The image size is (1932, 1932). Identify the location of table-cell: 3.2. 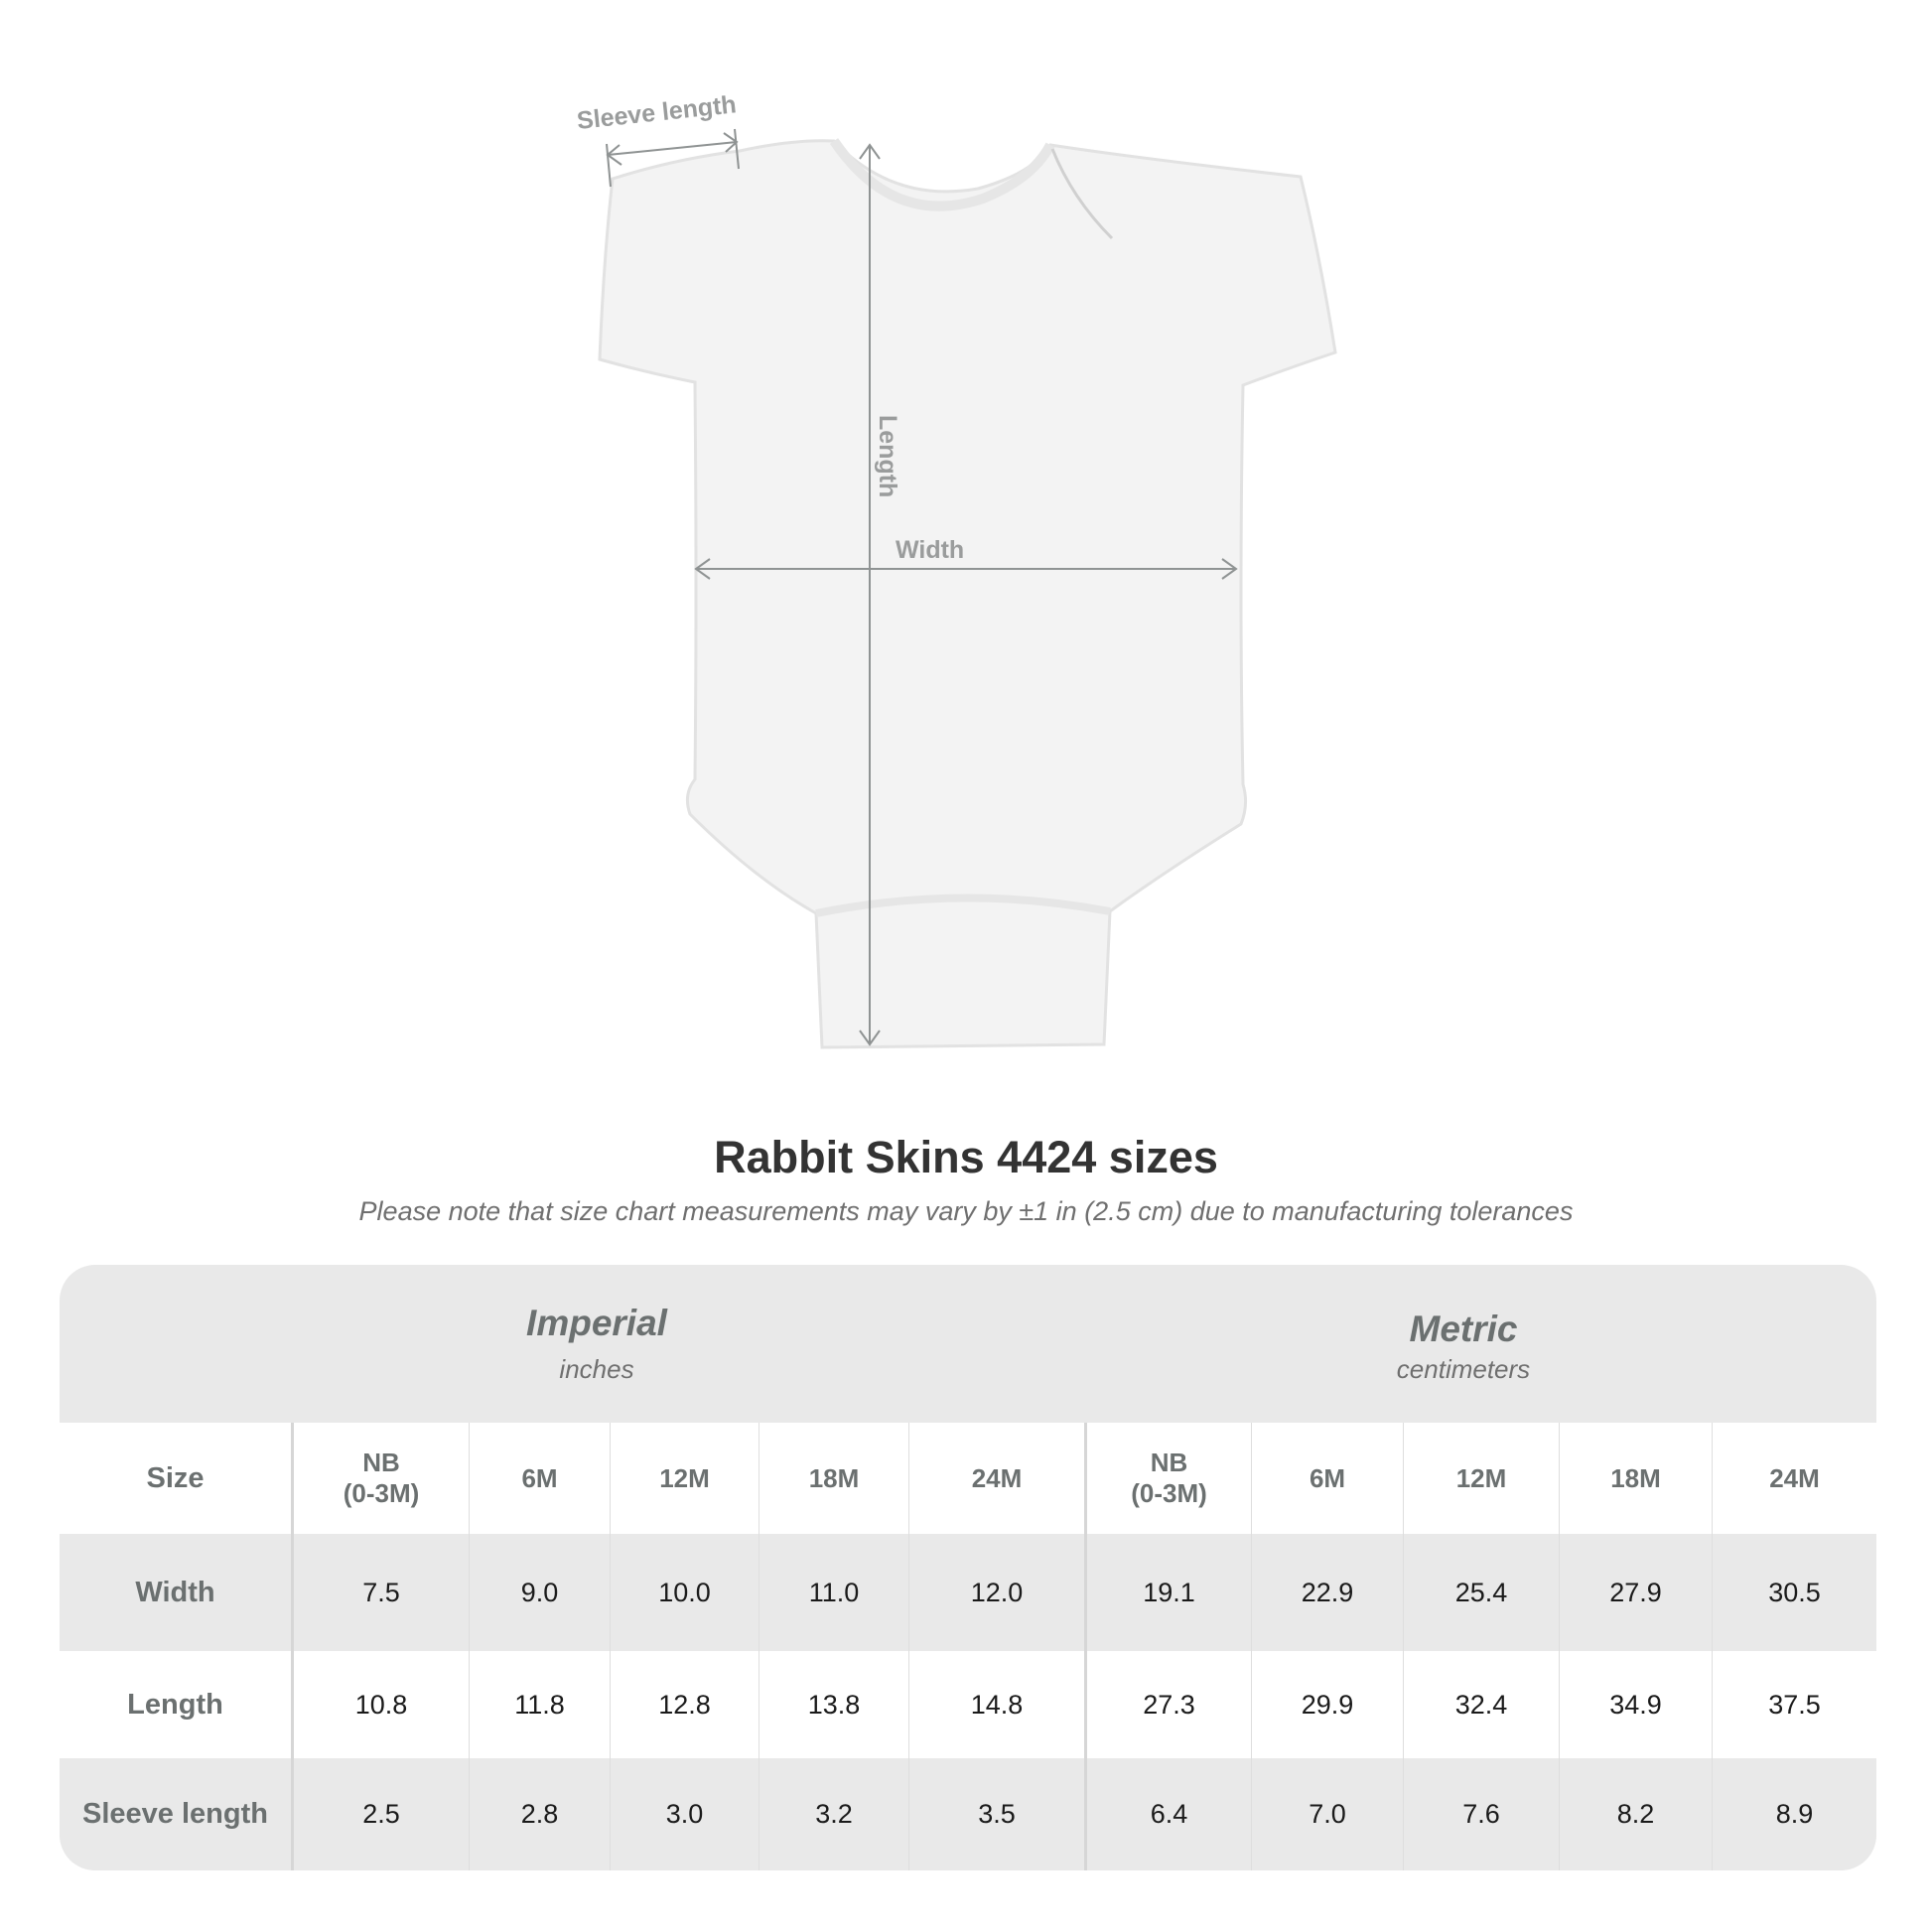
(833, 1814).